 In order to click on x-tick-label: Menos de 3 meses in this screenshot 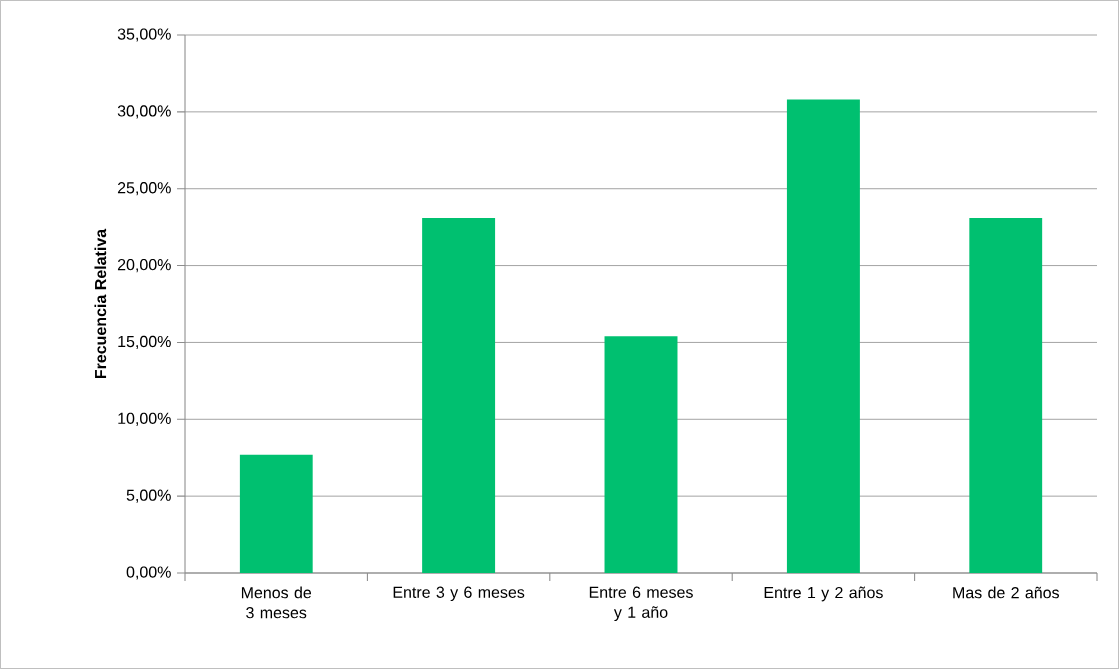, I will do `click(276, 602)`.